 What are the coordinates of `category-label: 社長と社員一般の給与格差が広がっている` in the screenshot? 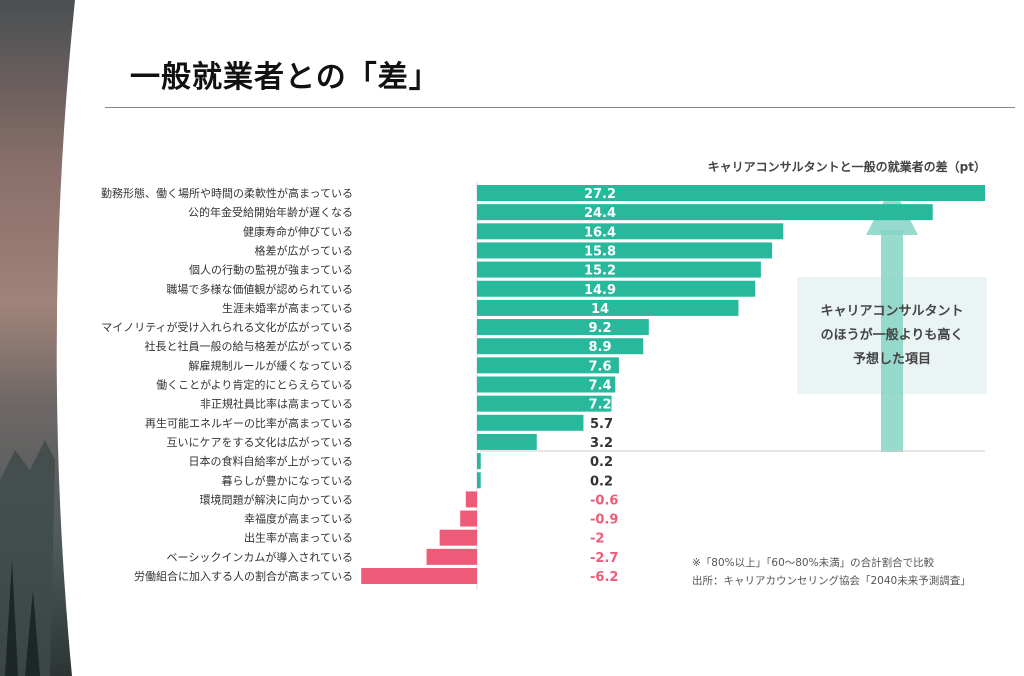 It's located at (249, 346).